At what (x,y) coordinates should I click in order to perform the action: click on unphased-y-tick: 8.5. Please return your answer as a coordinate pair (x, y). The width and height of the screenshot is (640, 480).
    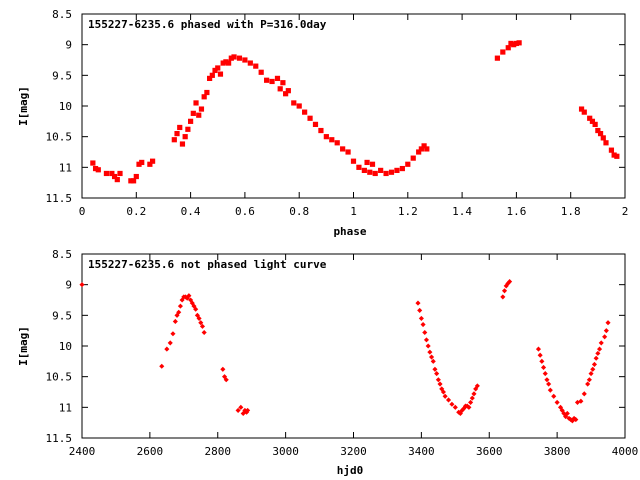
    Looking at the image, I should click on (338, 254).